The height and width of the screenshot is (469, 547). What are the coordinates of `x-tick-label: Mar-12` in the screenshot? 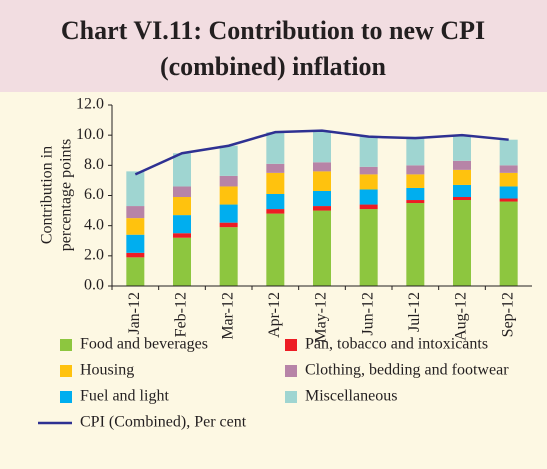 It's located at (227, 316).